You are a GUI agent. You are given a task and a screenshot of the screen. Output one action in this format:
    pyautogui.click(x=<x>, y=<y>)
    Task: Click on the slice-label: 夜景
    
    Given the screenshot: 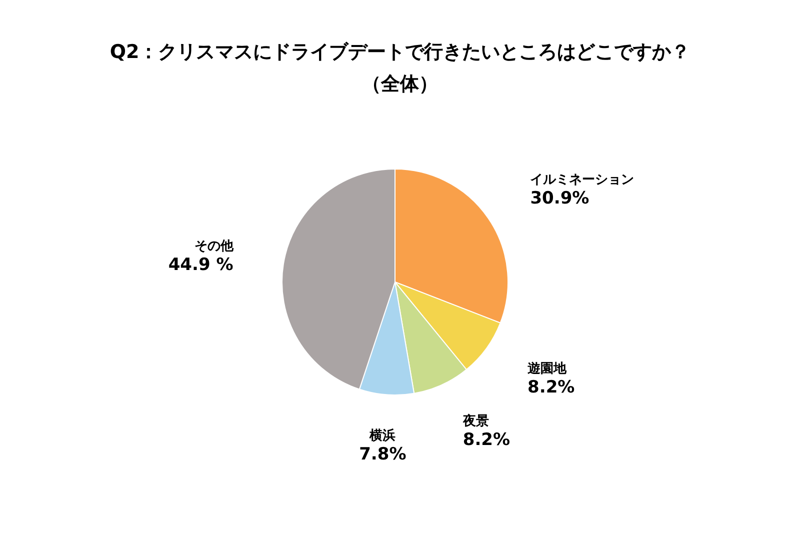 What is the action you would take?
    pyautogui.click(x=475, y=421)
    